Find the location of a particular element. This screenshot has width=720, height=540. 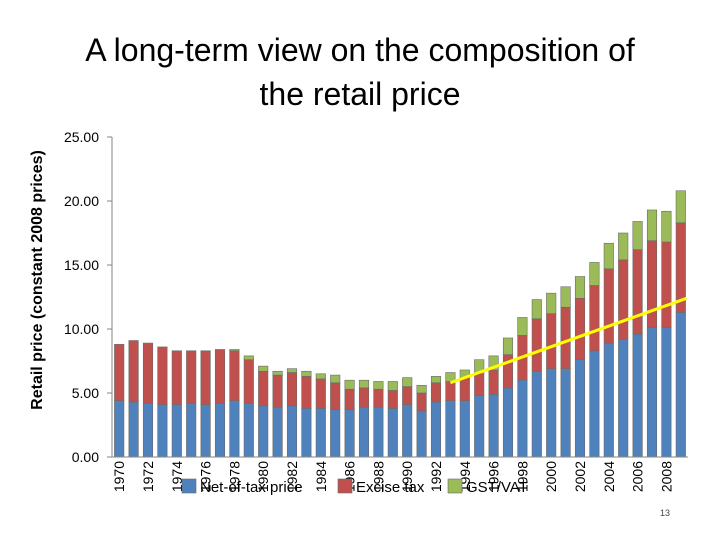

bar-segment-net-of-tax-price-1990 is located at coordinates (407, 431).